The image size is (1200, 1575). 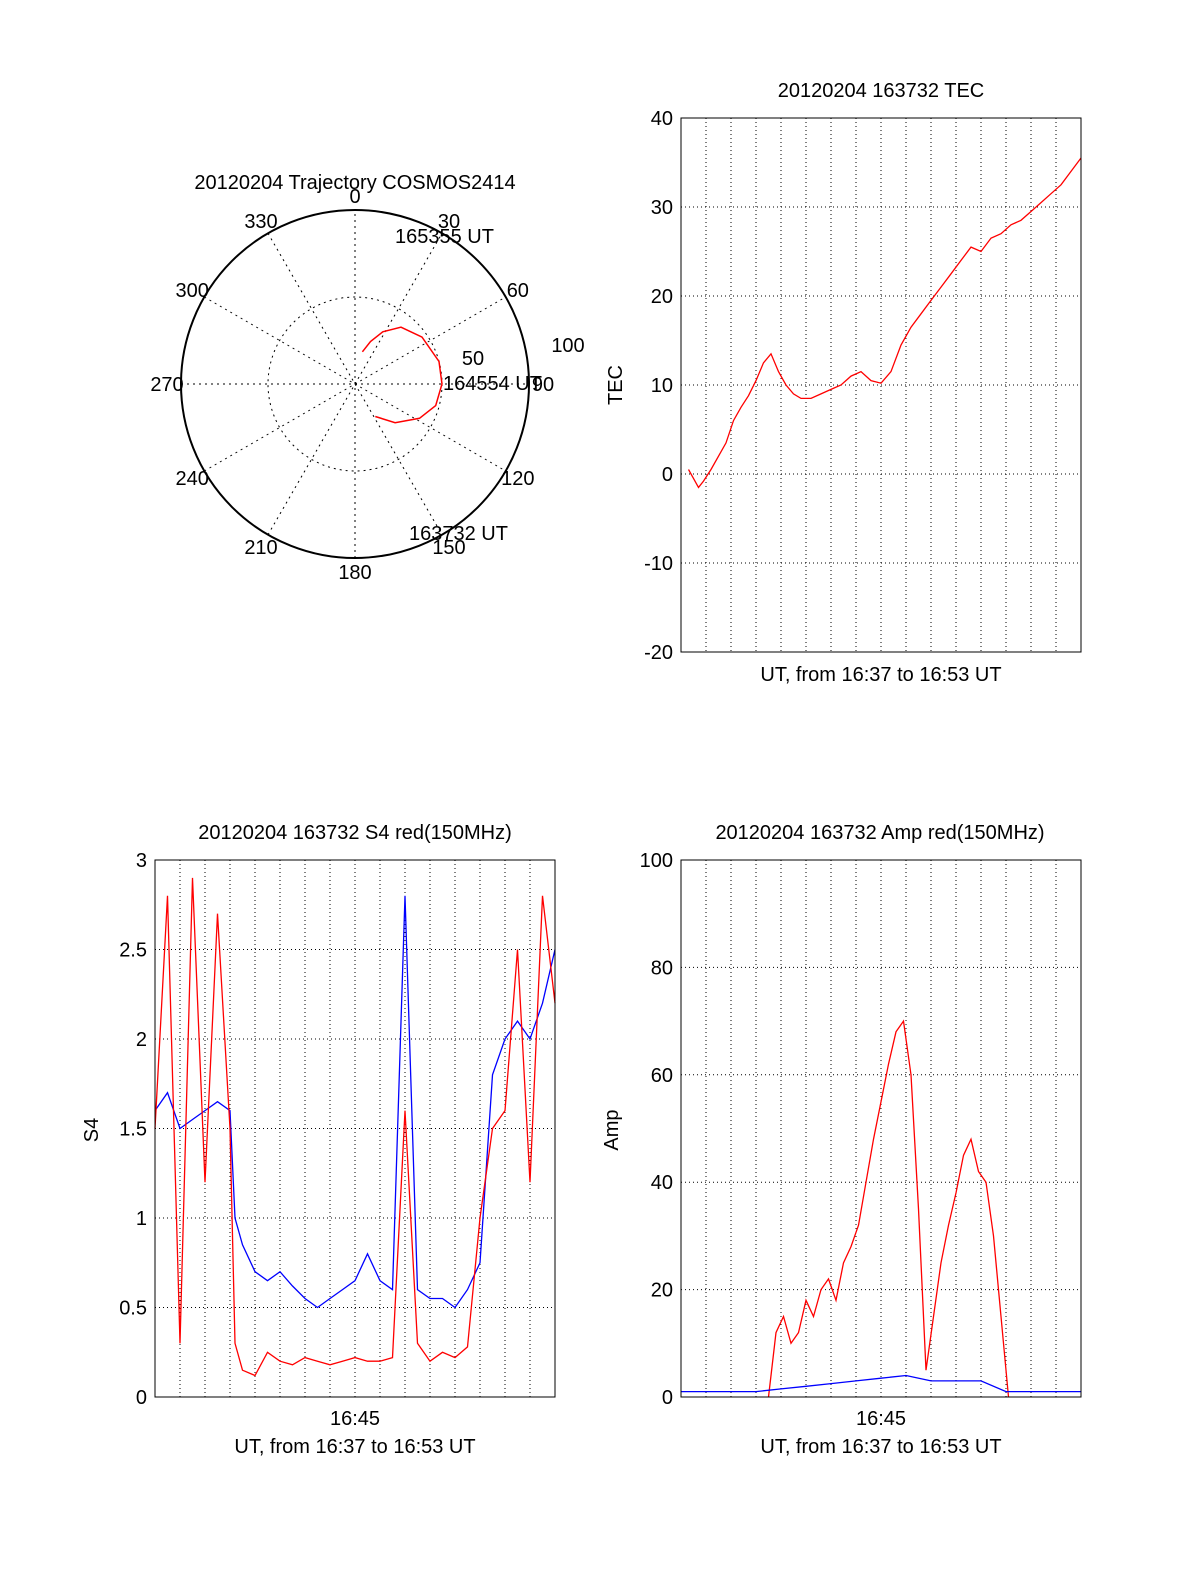 I want to click on trajectory-label-end: 165355 UT, so click(x=444, y=237).